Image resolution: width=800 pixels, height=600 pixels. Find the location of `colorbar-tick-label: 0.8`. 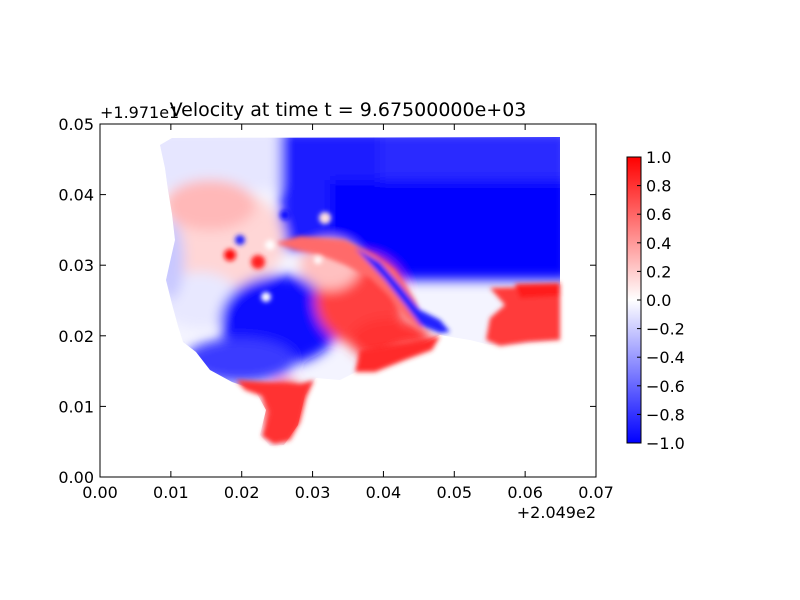

colorbar-tick-label: 0.8 is located at coordinates (658, 186).